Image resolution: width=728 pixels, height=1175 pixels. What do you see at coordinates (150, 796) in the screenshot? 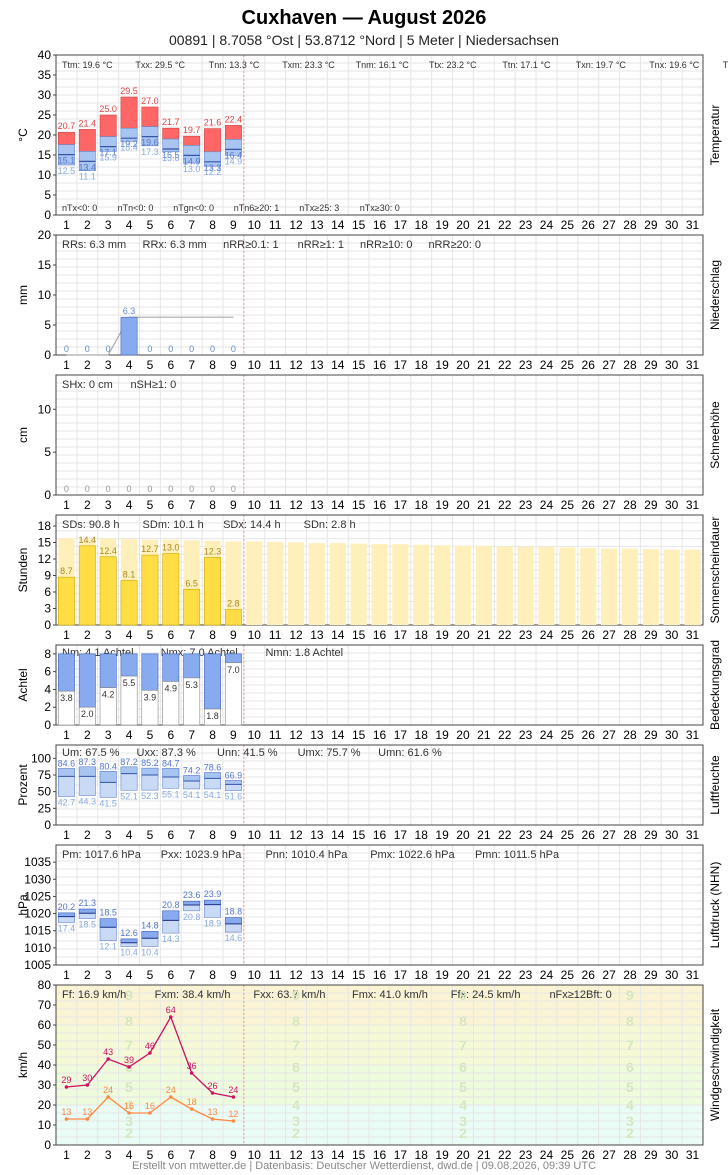
I see `humidity-min-label: 52.3` at bounding box center [150, 796].